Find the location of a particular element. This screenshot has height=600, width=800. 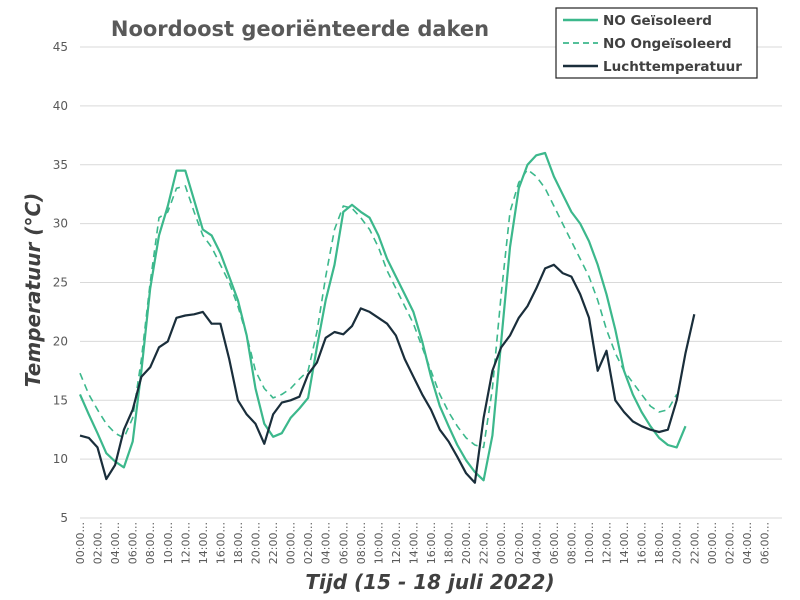

y-tick-label: 10 is located at coordinates (60, 459).